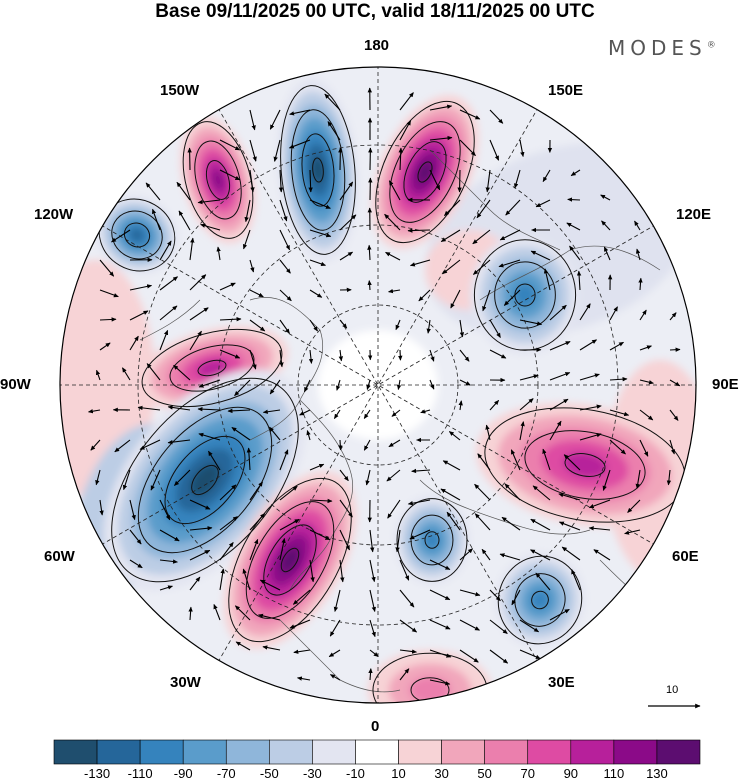 The image size is (750, 783). What do you see at coordinates (398, 773) in the screenshot?
I see `colorbar-tick-7: 10` at bounding box center [398, 773].